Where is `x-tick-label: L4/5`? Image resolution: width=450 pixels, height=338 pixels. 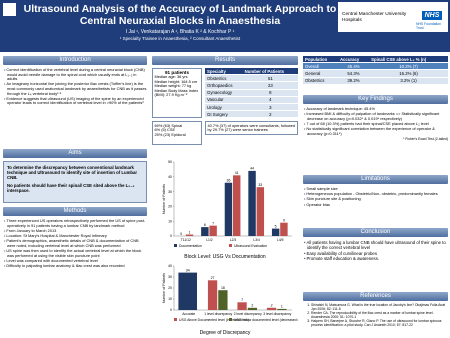 x-tick-label: L4/5 is located at coordinates (280, 240).